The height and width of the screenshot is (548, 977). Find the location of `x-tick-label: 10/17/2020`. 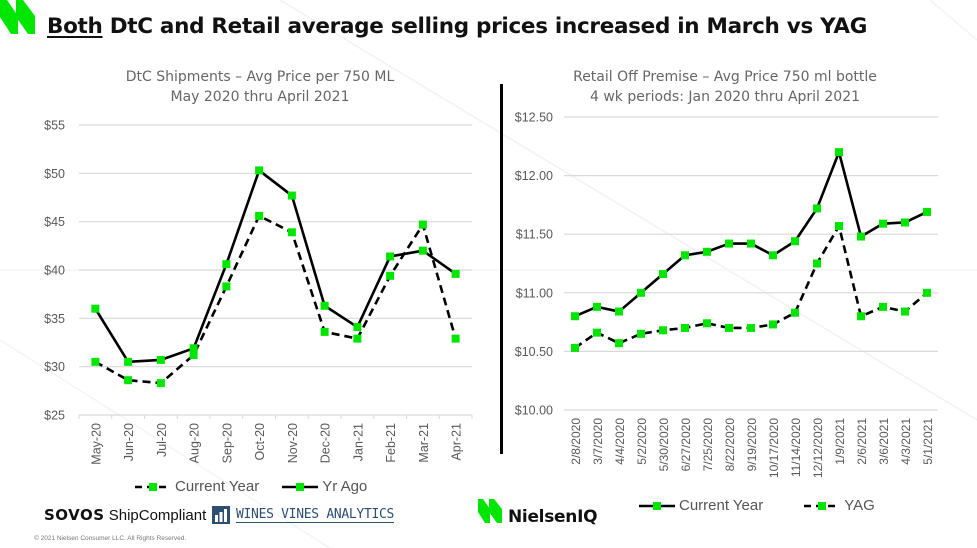

x-tick-label: 10/17/2020 is located at coordinates (774, 448).